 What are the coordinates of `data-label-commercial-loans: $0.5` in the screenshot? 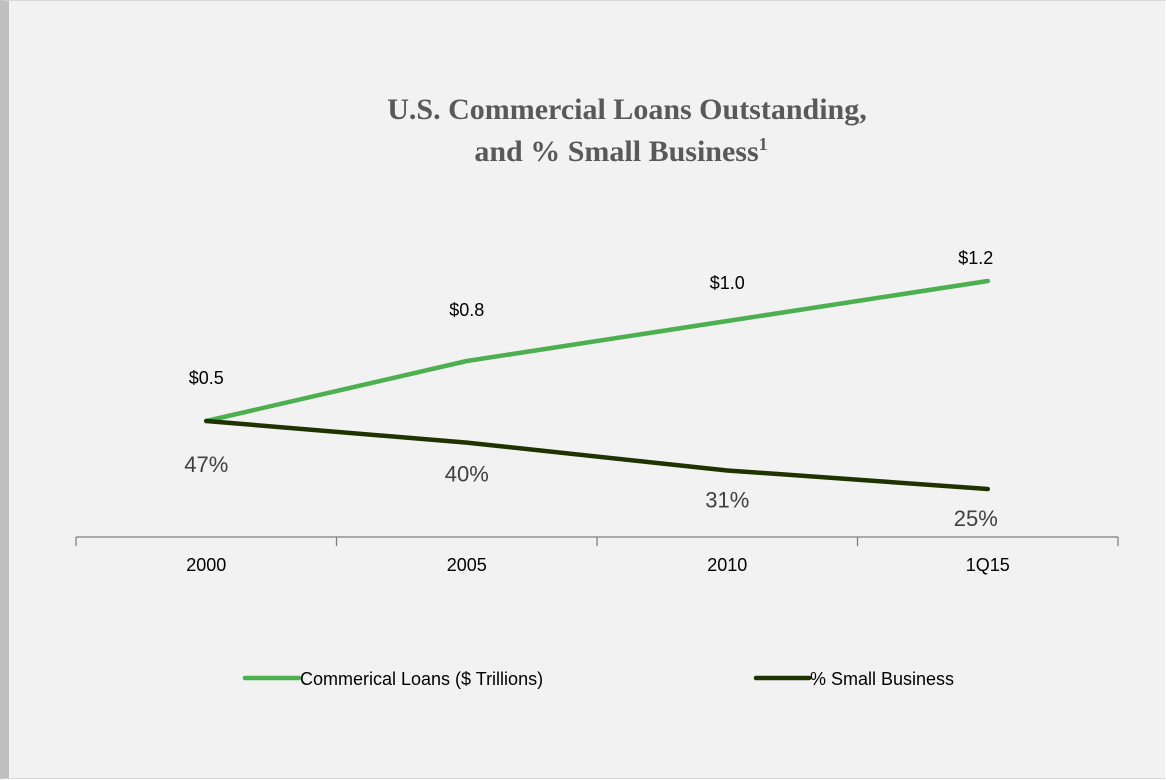 It's located at (206, 378).